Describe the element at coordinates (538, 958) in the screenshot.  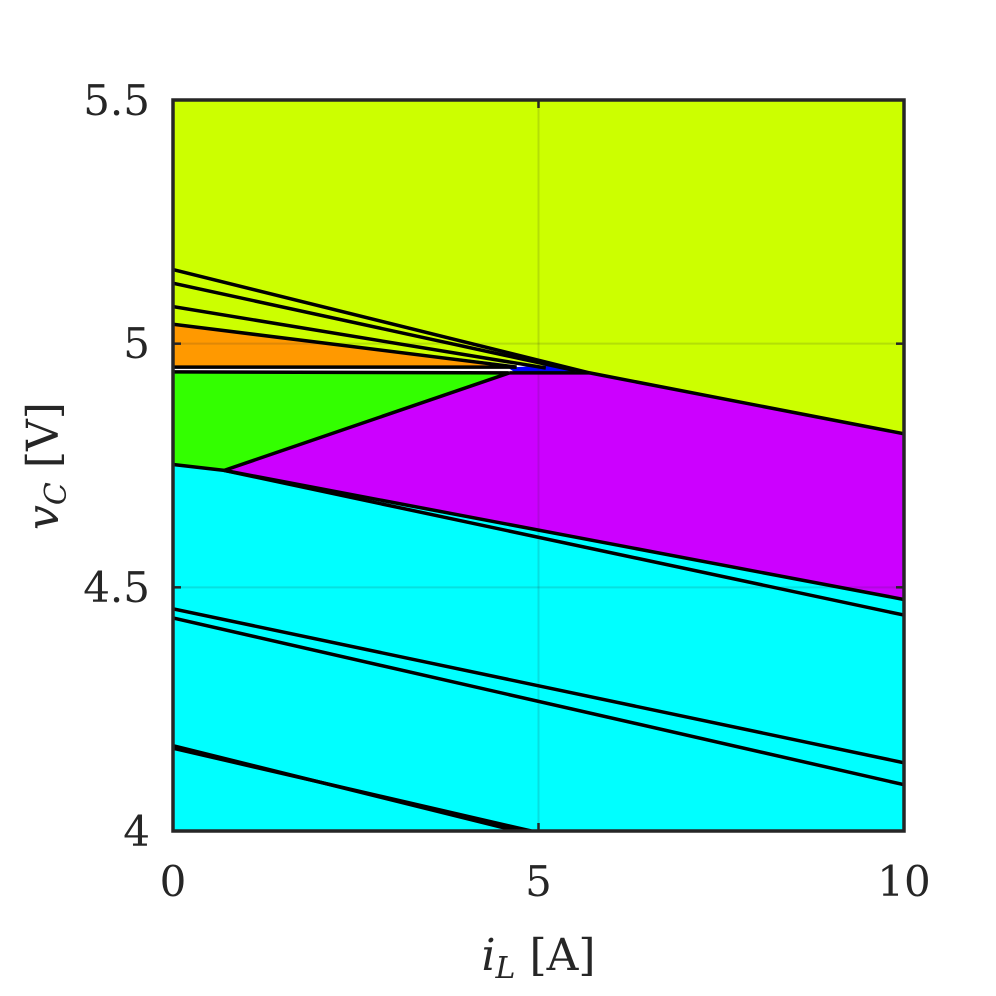
I see `x-axis-label: iL [A]` at that location.